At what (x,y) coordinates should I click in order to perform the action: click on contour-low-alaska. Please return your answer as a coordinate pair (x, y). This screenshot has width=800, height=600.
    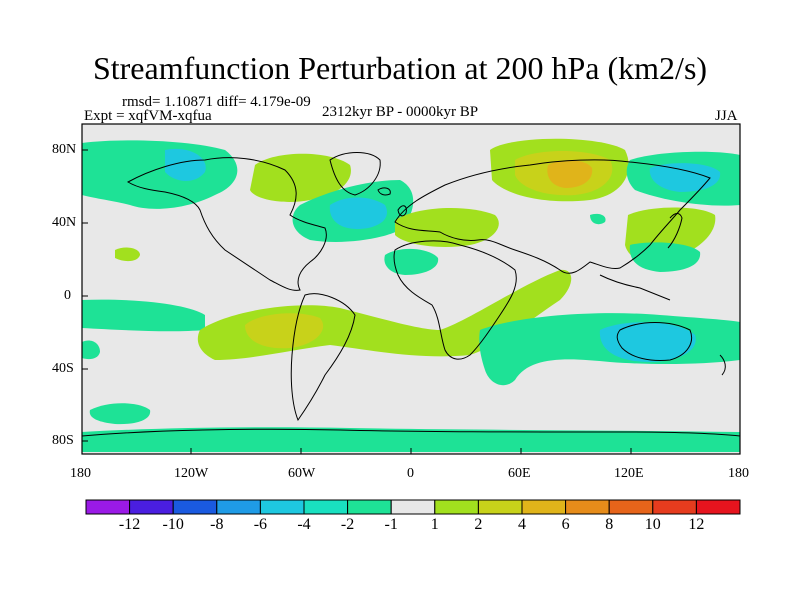
    Looking at the image, I should click on (185, 165).